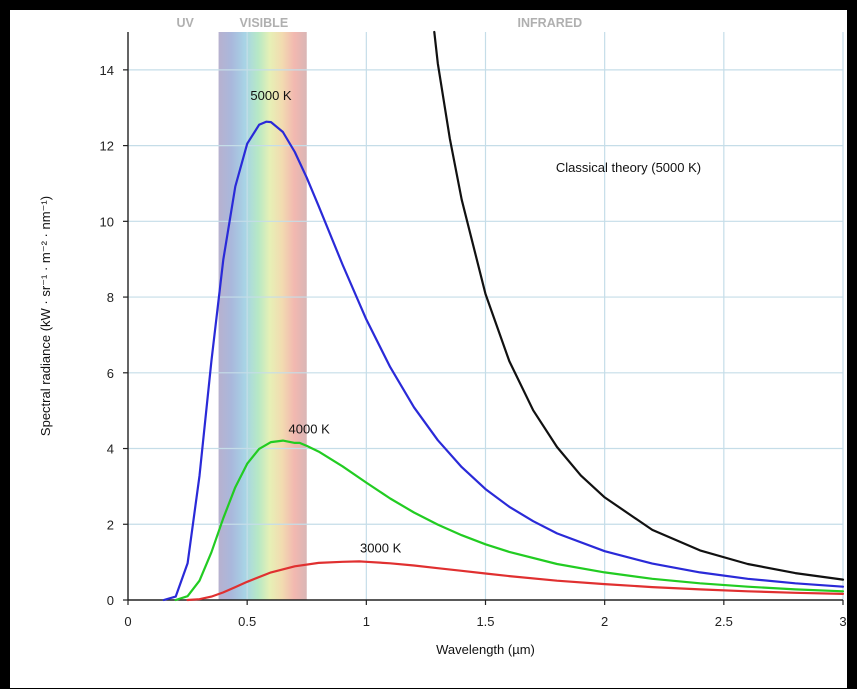 This screenshot has height=689, width=857. Describe the element at coordinates (110, 297) in the screenshot. I see `y-tick-label-4: 8` at that location.